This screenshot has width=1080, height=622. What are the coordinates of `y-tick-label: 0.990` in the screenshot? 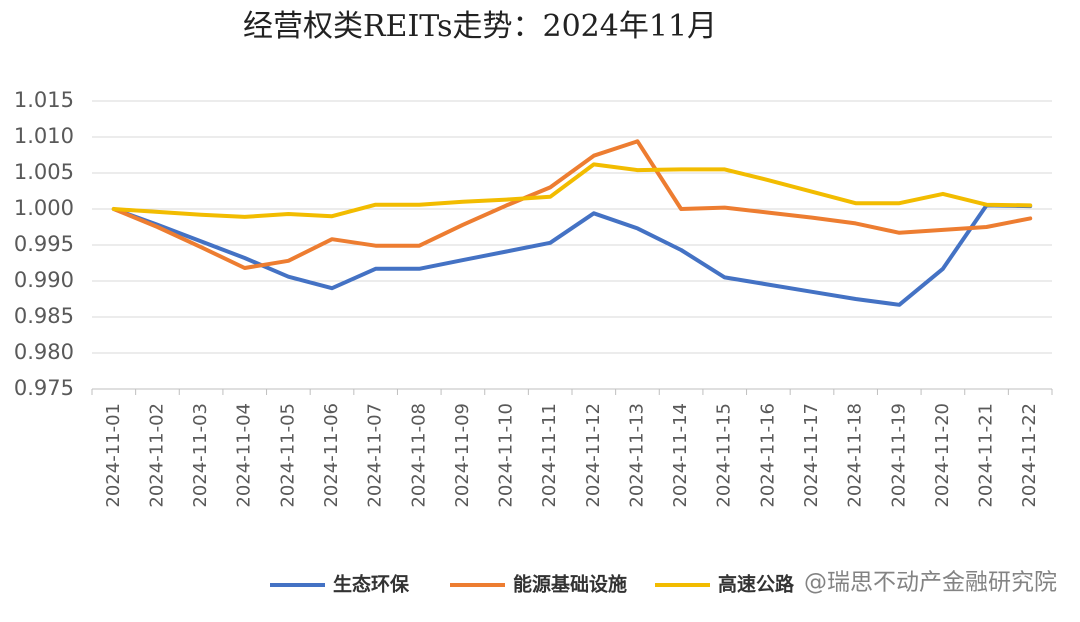 It's located at (44, 280).